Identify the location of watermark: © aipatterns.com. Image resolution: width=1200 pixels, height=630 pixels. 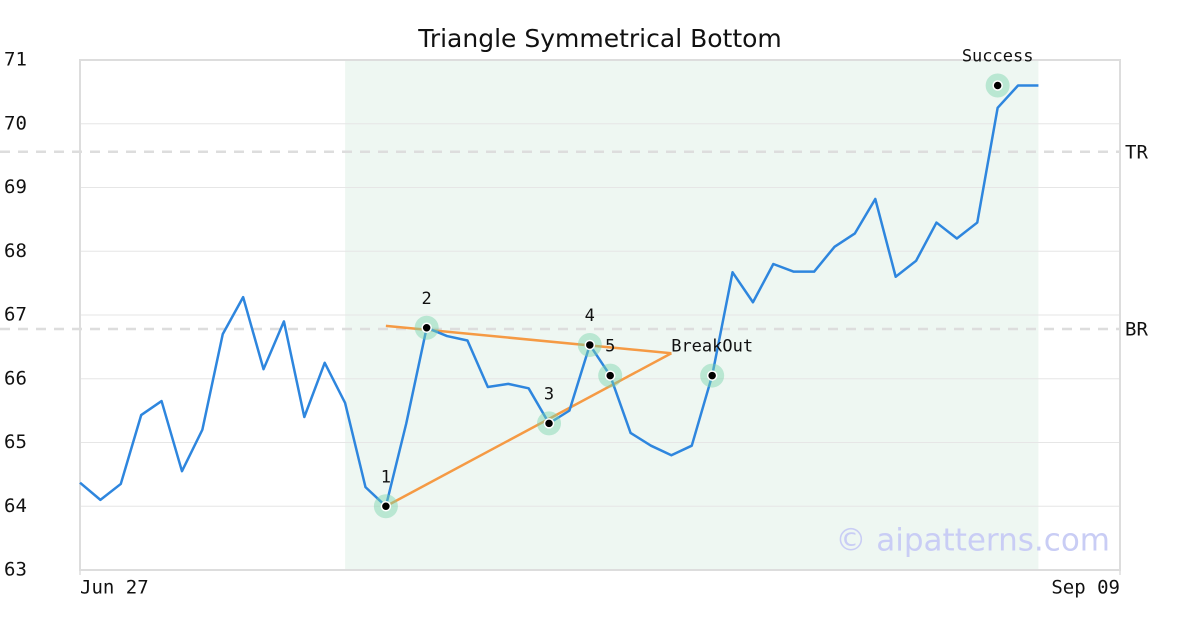
(972, 541).